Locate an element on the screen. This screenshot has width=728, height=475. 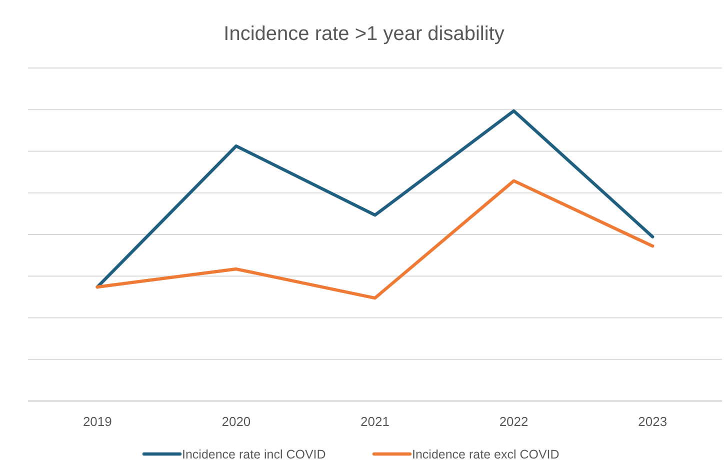
x-tick-label: 2021 is located at coordinates (375, 421).